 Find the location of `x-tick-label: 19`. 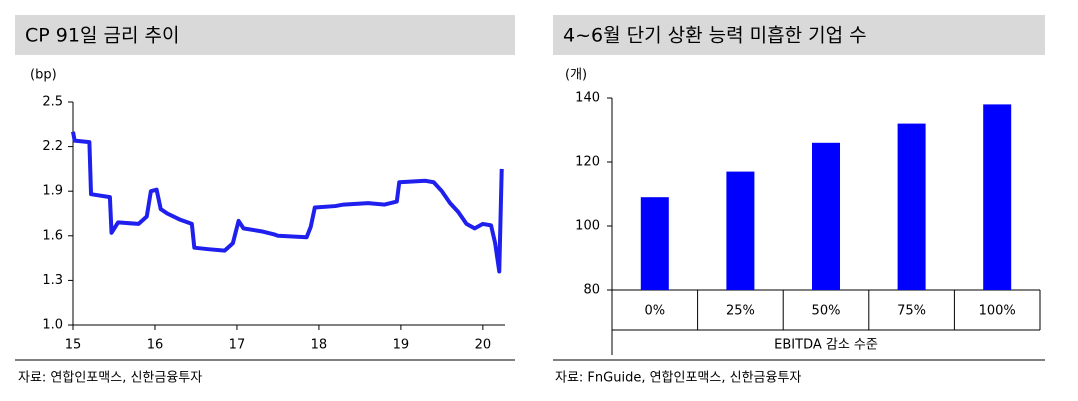

x-tick-label: 19 is located at coordinates (401, 345).